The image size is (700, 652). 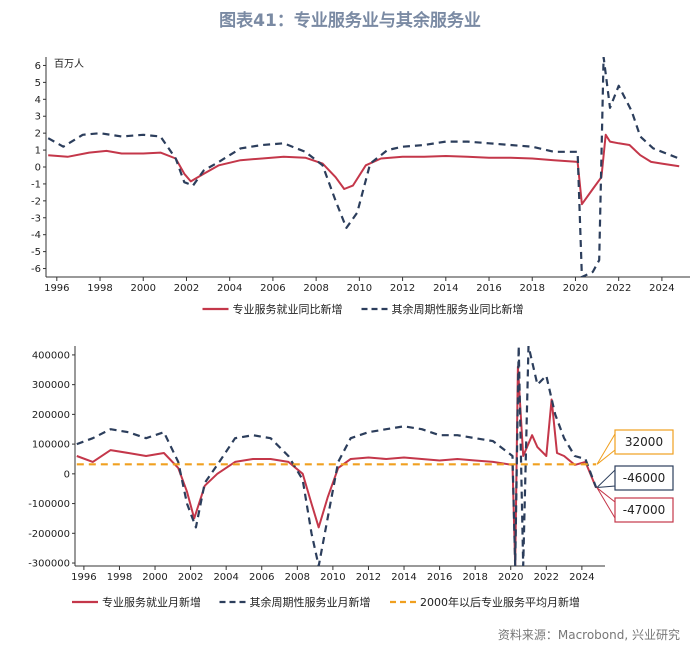 I want to click on y-tick-label: 400000, so click(x=51, y=355).